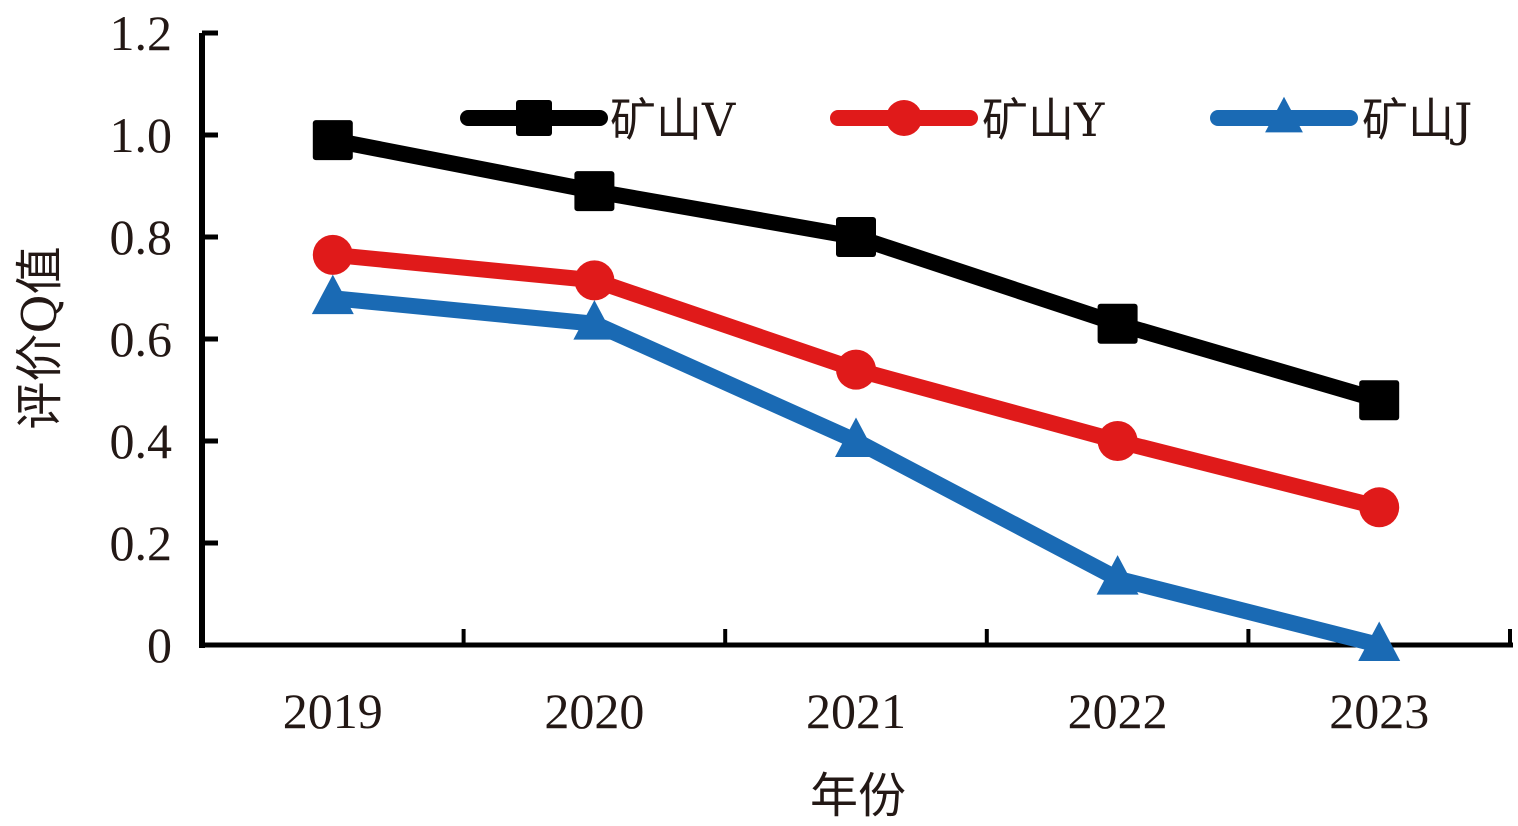  I want to click on x-axis-title: 年份, so click(858, 796).